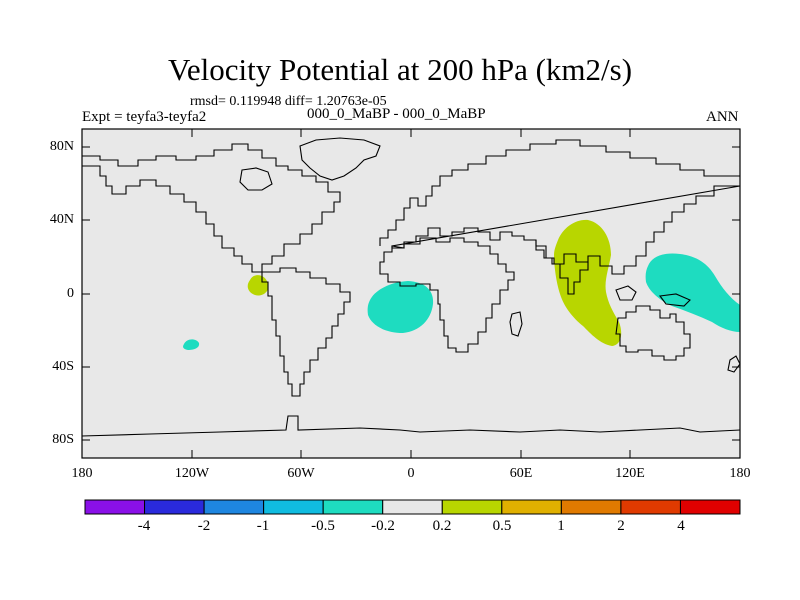 The width and height of the screenshot is (800, 600). I want to click on colorbar-label: 0.2, so click(442, 526).